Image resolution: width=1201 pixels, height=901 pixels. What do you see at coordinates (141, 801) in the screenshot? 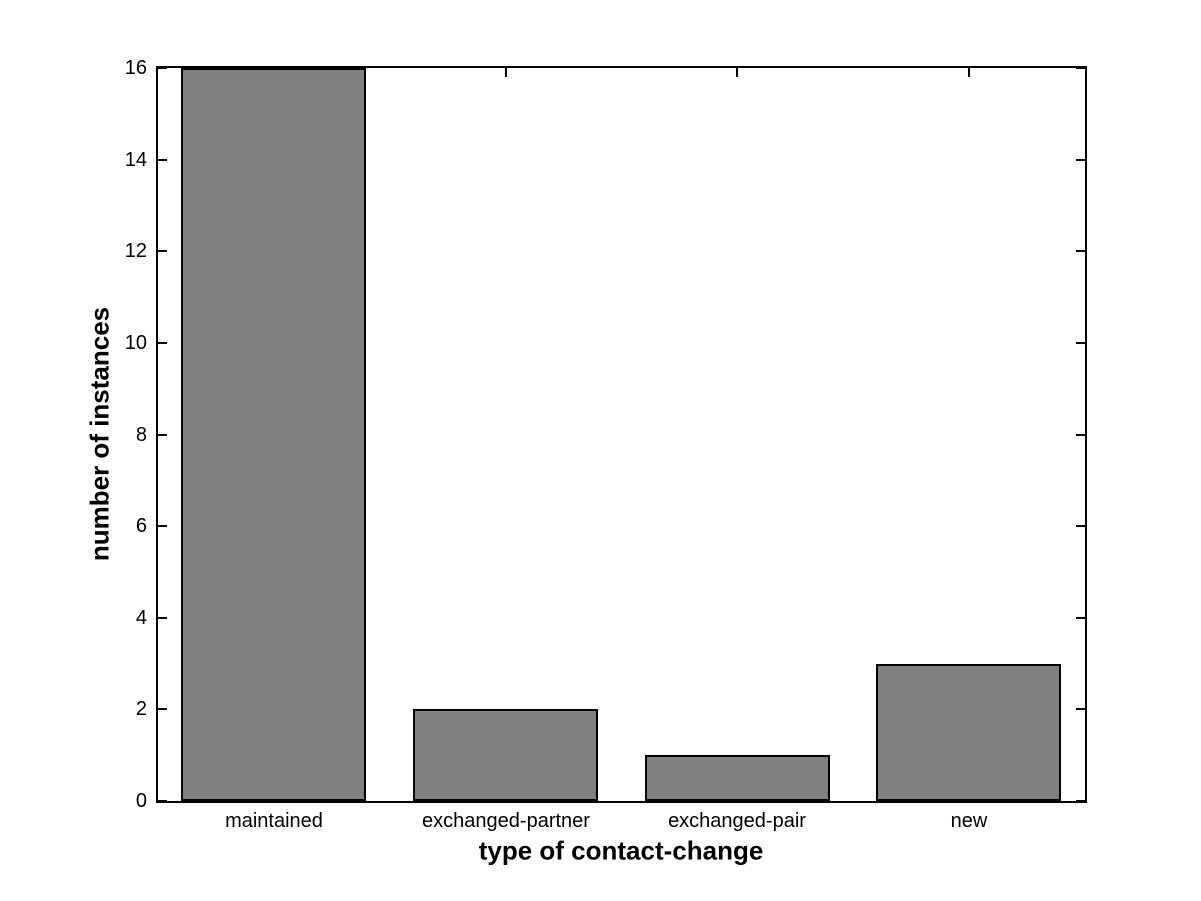
I see `y-tick-label: 0` at bounding box center [141, 801].